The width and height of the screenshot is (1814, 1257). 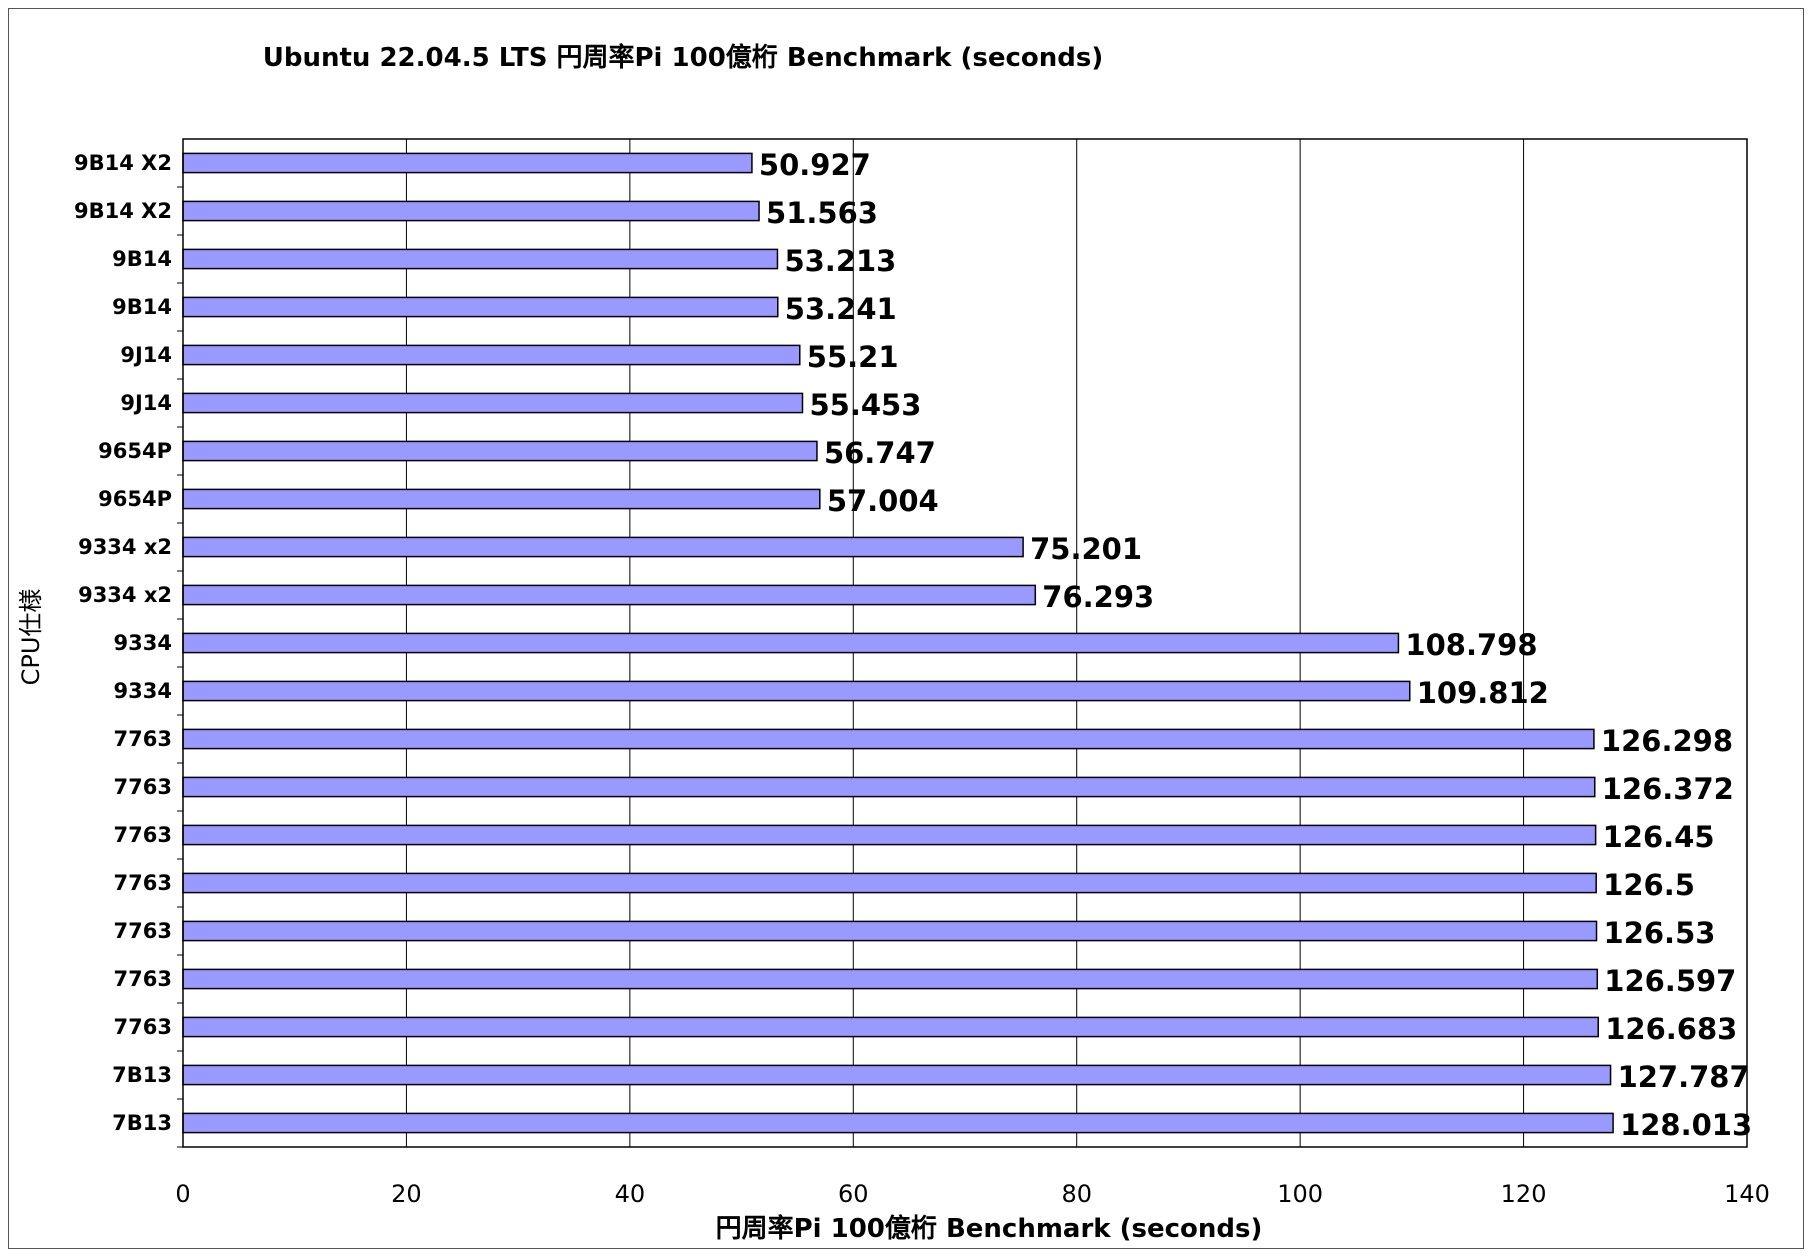 What do you see at coordinates (1667, 741) in the screenshot?
I see `data-label: 126.298` at bounding box center [1667, 741].